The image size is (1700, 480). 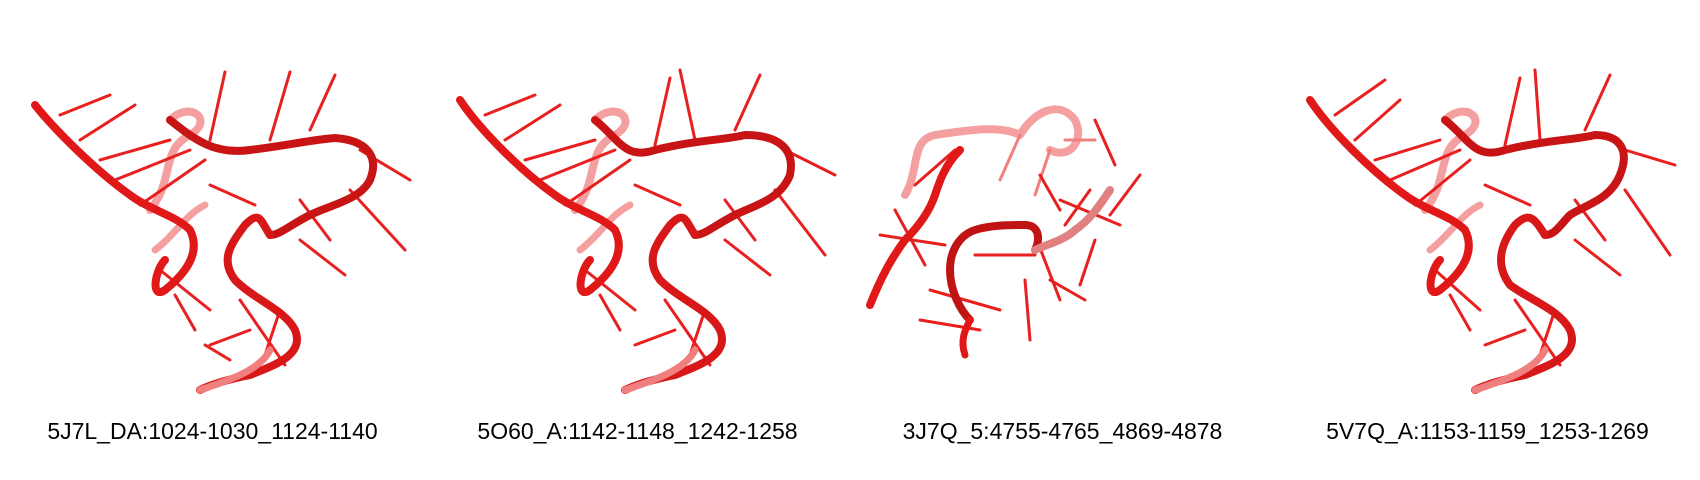 I want to click on structure-label: 3J7Q_5:4755-4765_4869-4878, so click(x=1062, y=431).